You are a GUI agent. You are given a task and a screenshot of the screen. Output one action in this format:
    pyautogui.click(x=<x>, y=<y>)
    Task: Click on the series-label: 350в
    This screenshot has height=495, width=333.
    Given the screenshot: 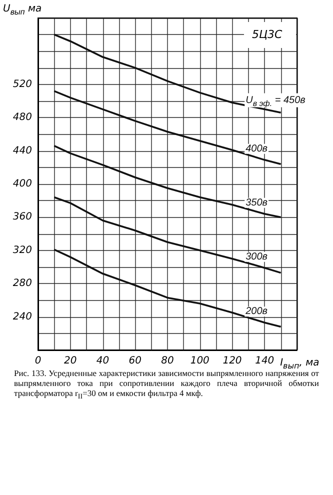 What is the action you would take?
    pyautogui.click(x=257, y=202)
    